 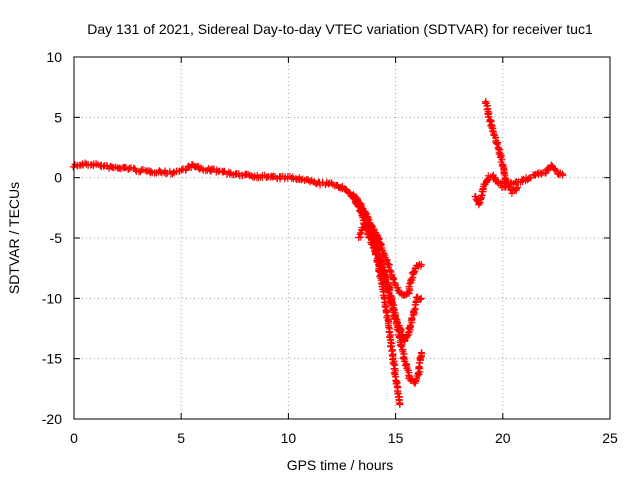 I want to click on x-axis-label: GPS time / hours, so click(x=340, y=465).